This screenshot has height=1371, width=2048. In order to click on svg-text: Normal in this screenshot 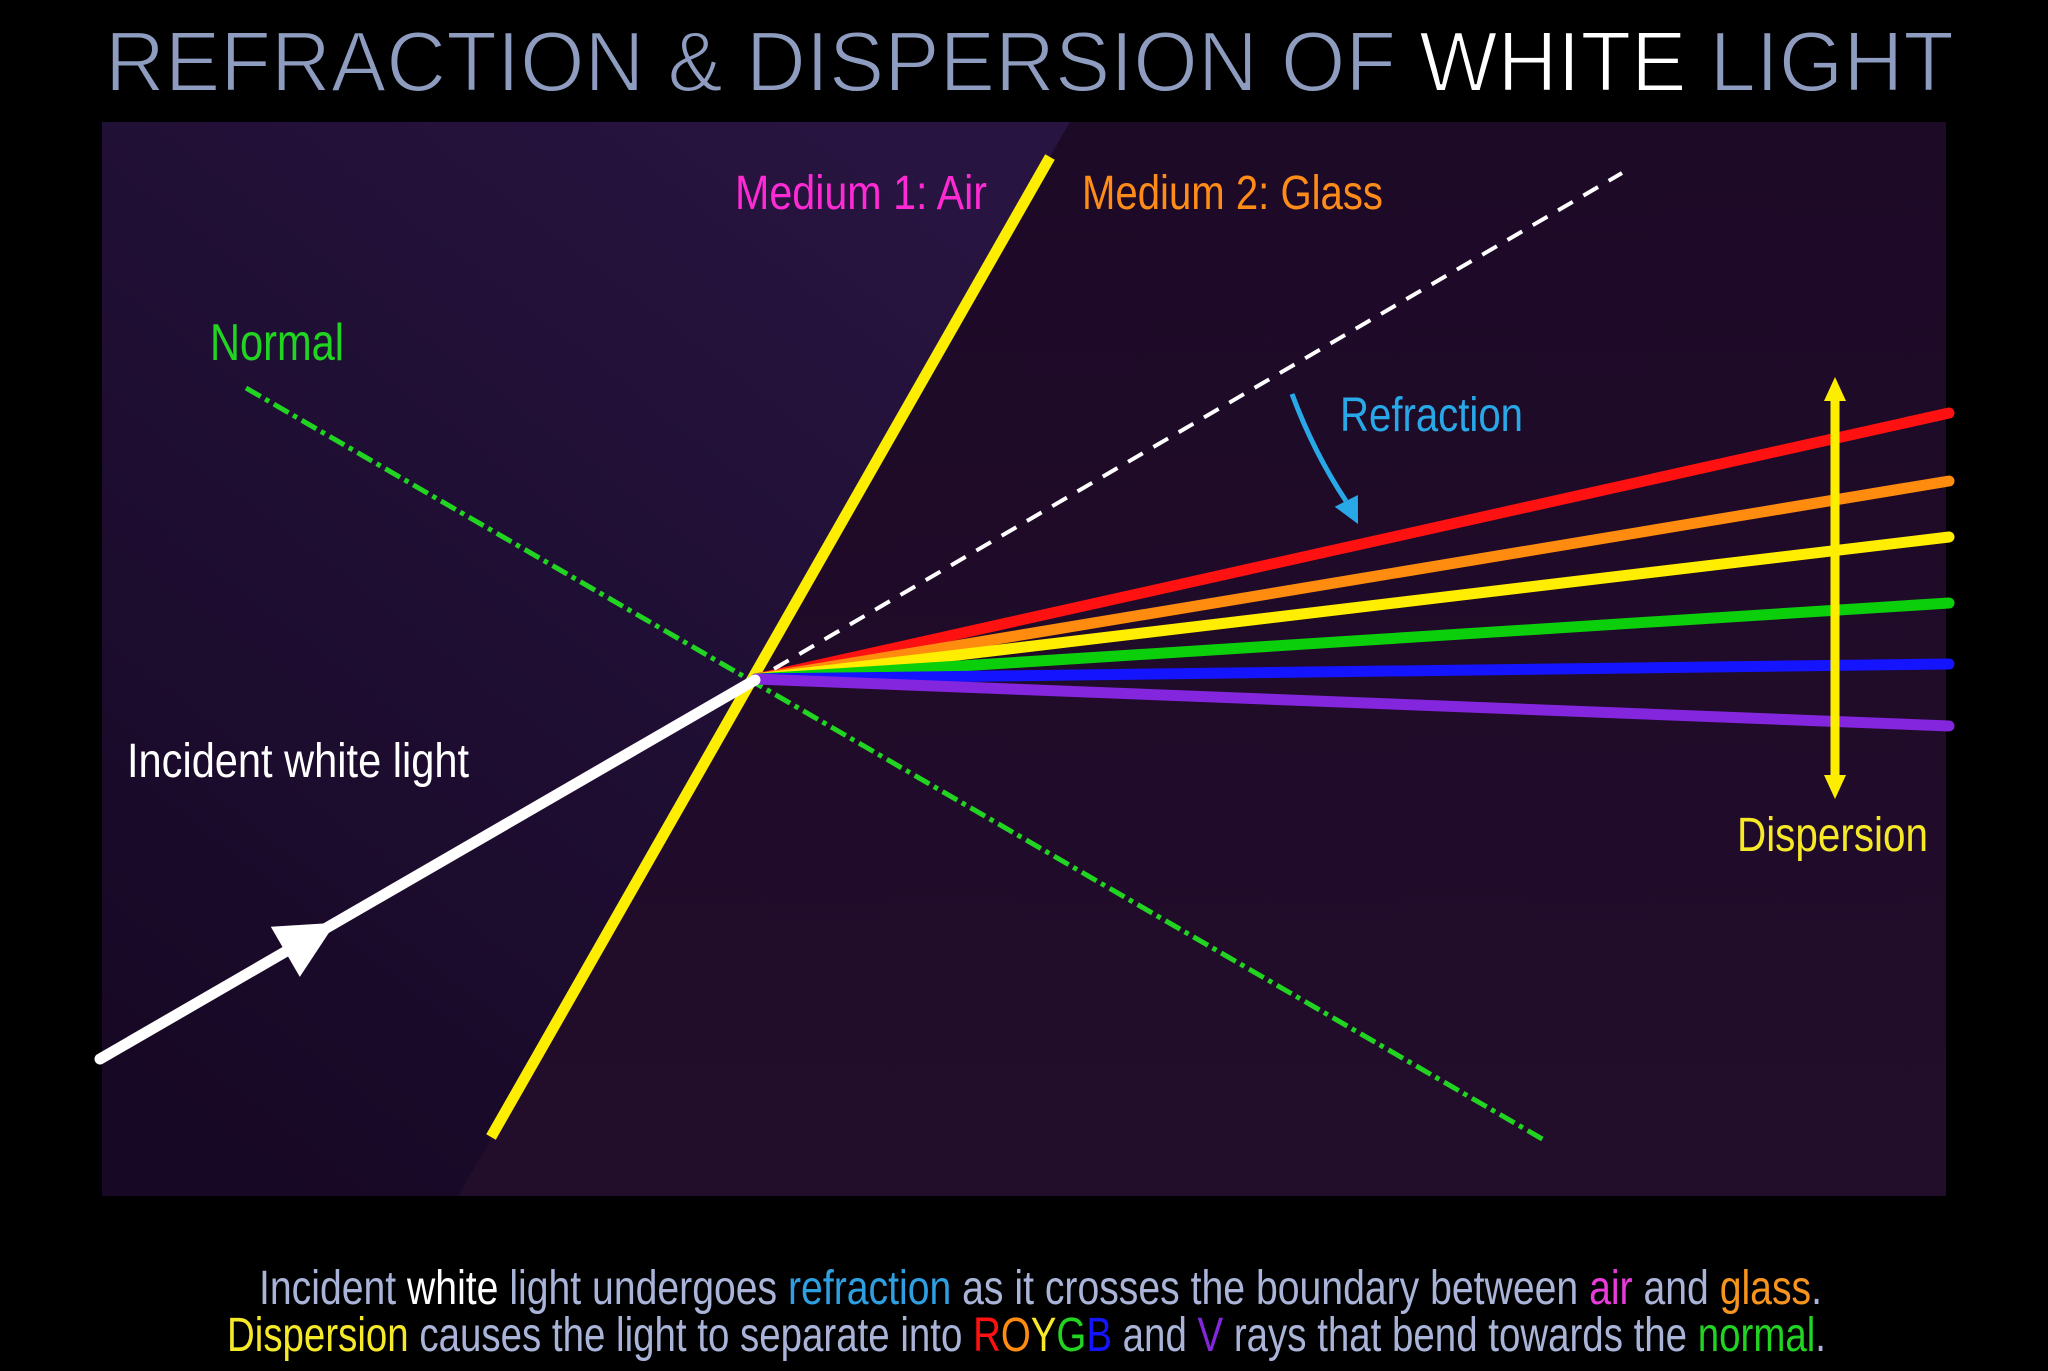, I will do `click(277, 343)`.